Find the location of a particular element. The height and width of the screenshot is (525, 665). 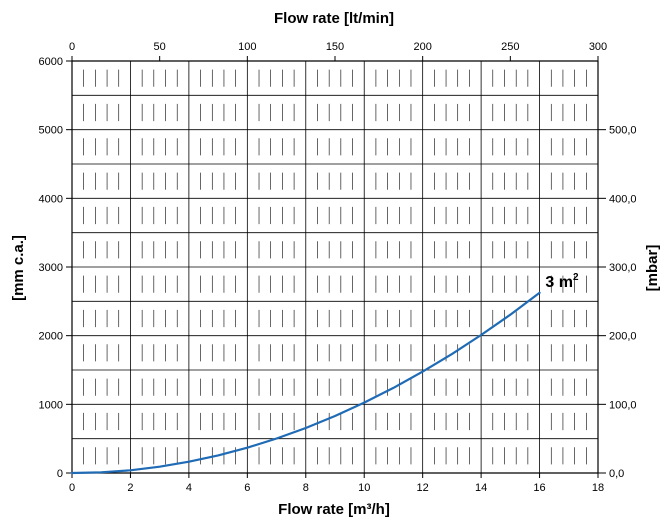

series-label-text: 3 m is located at coordinates (559, 282).